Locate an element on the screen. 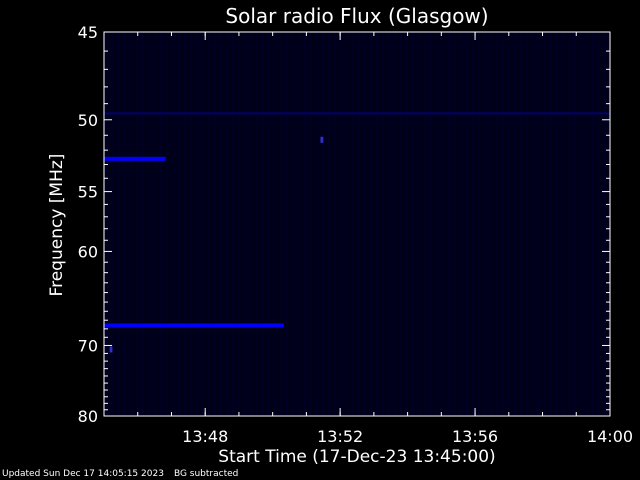 The width and height of the screenshot is (640, 480). chart-title: Solar radio Flux (Glasgow) is located at coordinates (356, 16).